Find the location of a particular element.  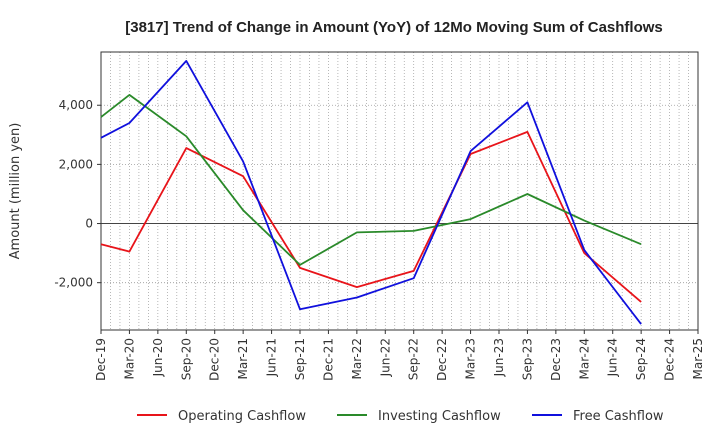

legend-label: Investing Cashflow is located at coordinates (439, 416).